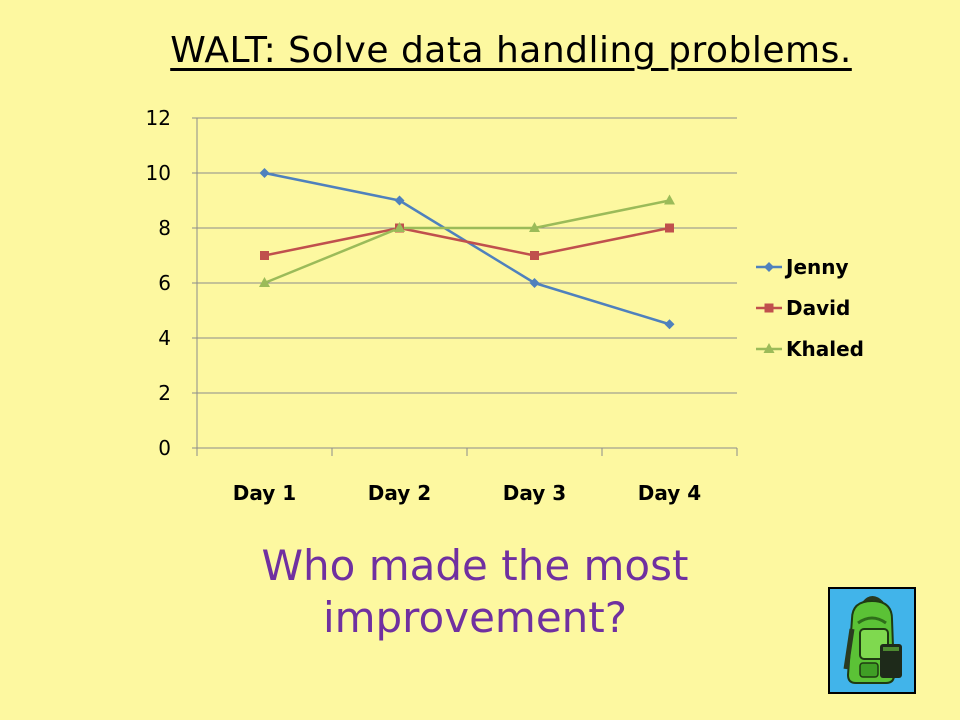 The image size is (960, 720). I want to click on series-line-david, so click(467, 241).